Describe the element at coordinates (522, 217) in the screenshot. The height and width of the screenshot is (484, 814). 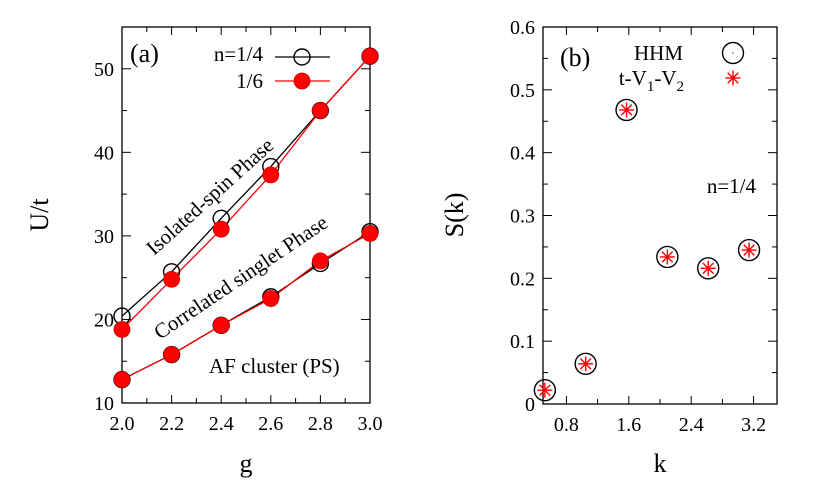
I see `y-tick-label: 0.3` at that location.